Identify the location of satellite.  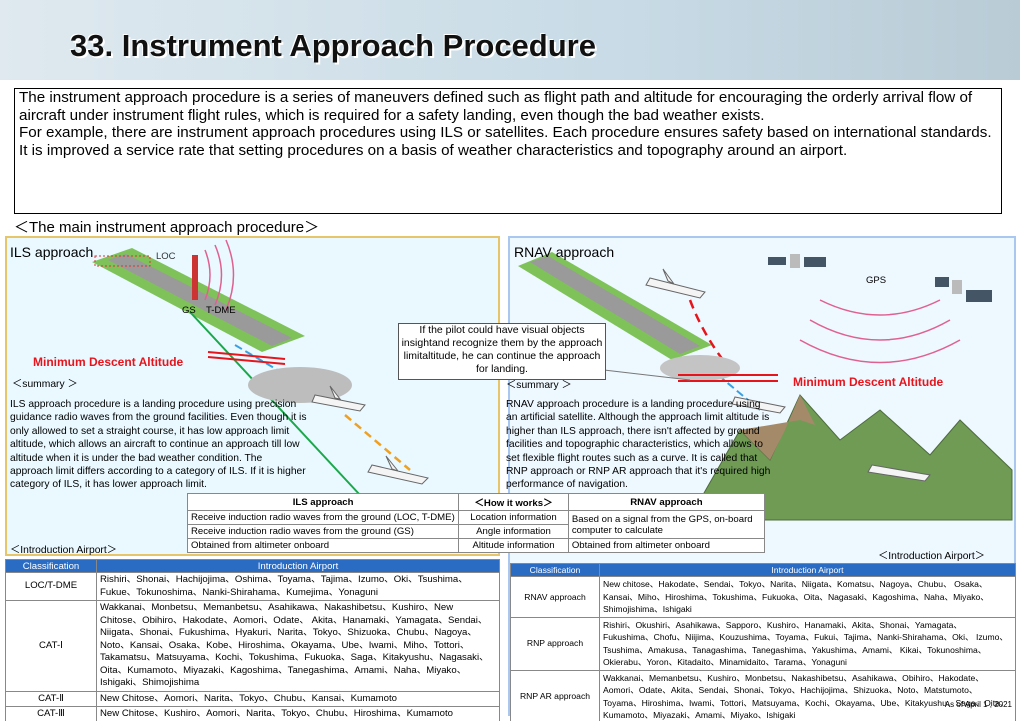
(880, 278).